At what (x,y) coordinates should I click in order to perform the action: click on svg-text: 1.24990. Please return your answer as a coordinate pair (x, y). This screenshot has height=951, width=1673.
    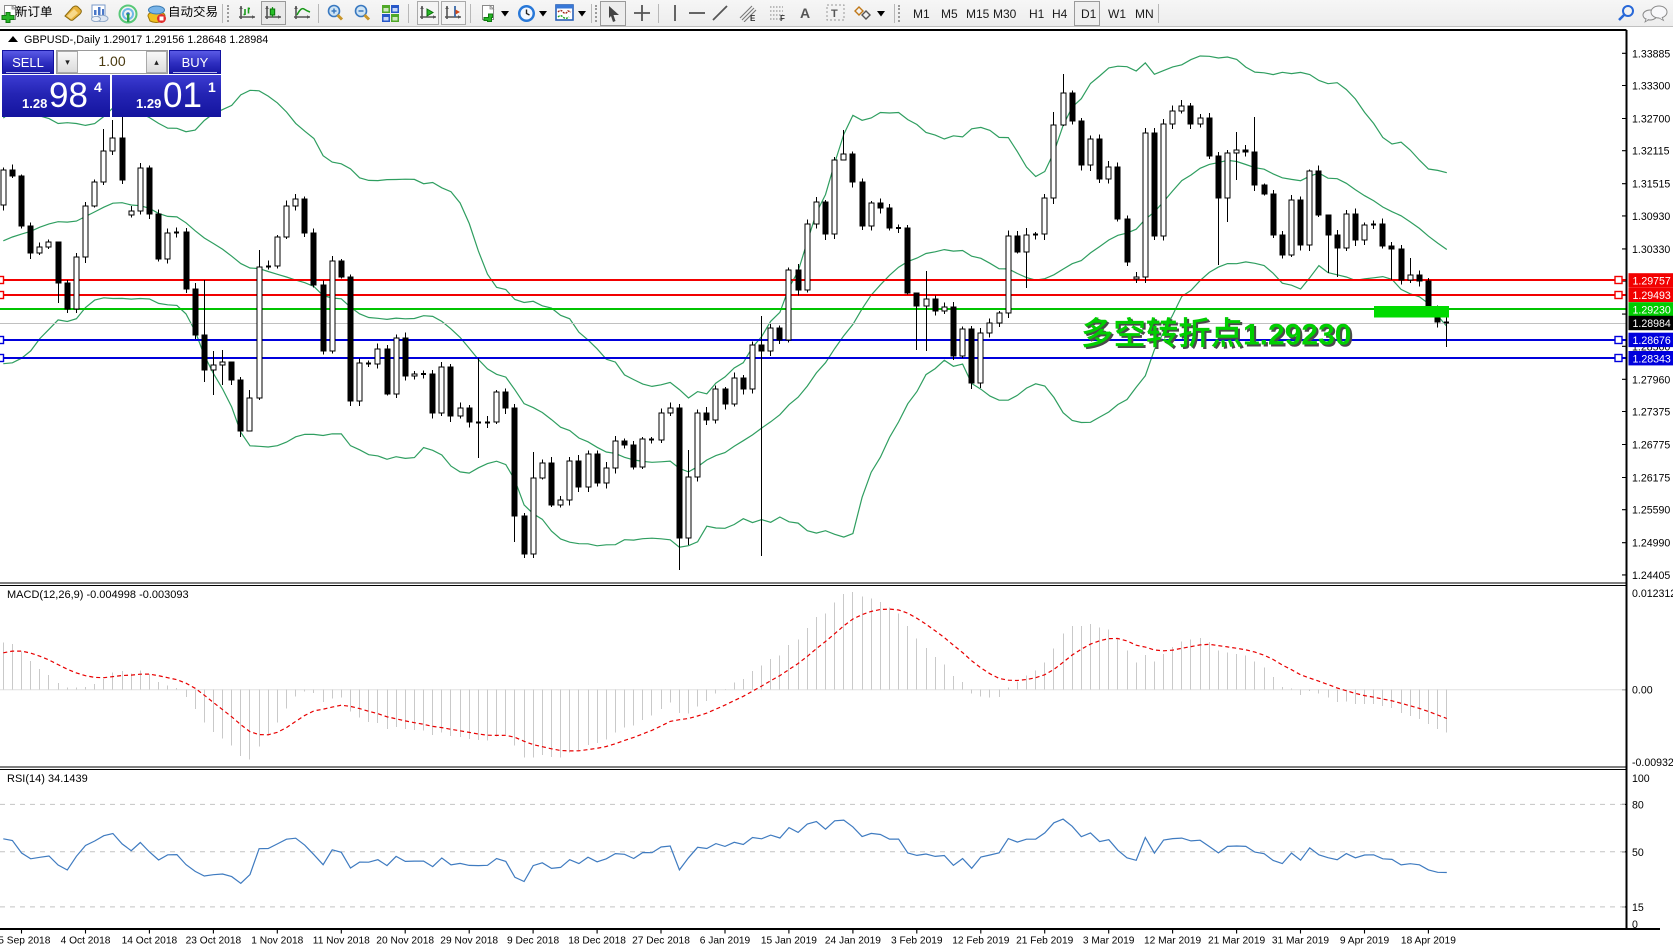
    Looking at the image, I should click on (1651, 544).